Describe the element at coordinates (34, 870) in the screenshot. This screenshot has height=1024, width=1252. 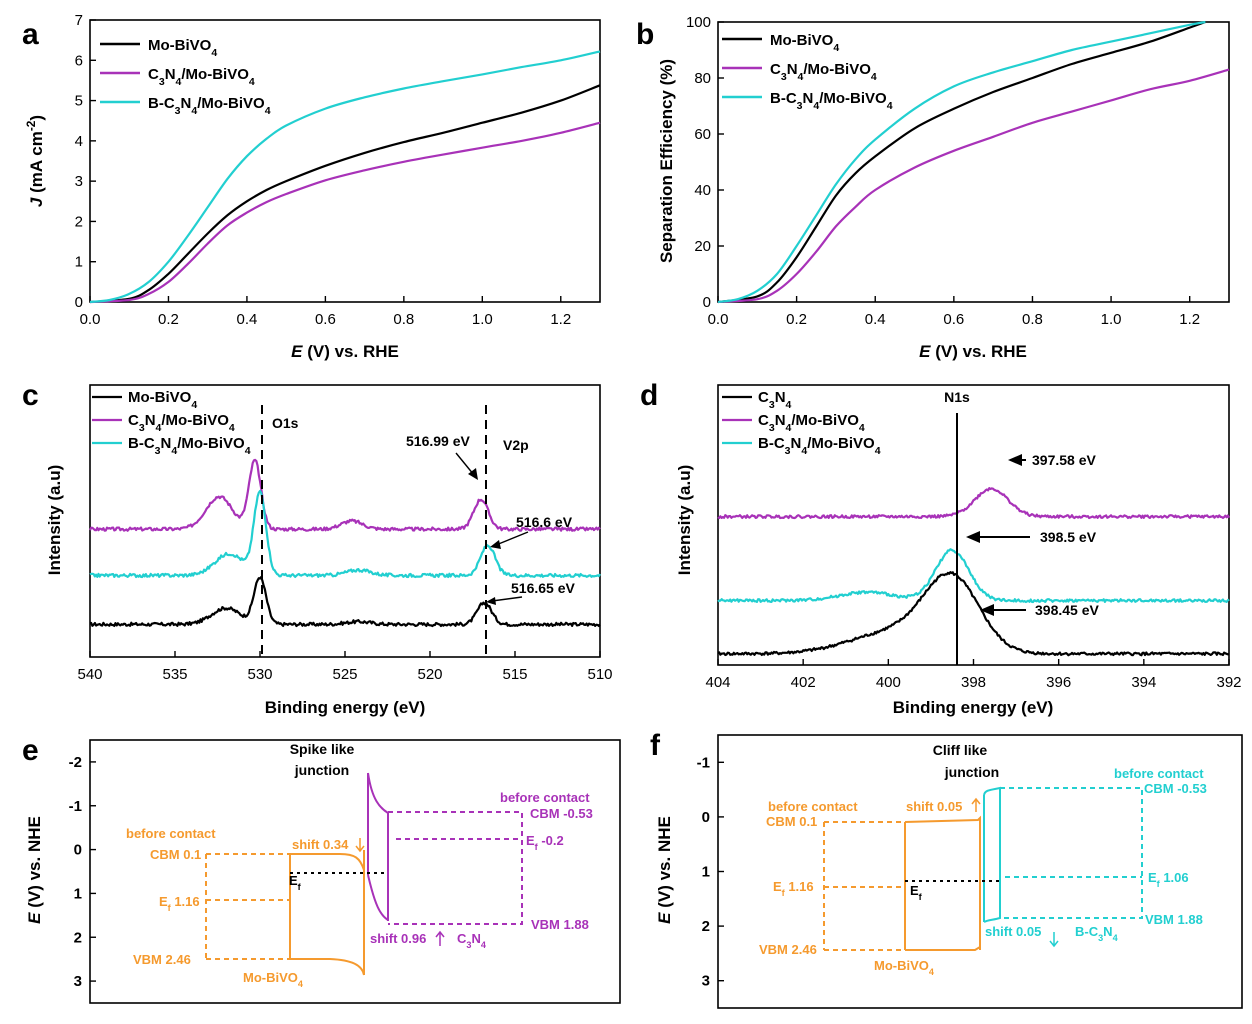
I see `panel-e-ylabel: E (V) vs. NHE` at that location.